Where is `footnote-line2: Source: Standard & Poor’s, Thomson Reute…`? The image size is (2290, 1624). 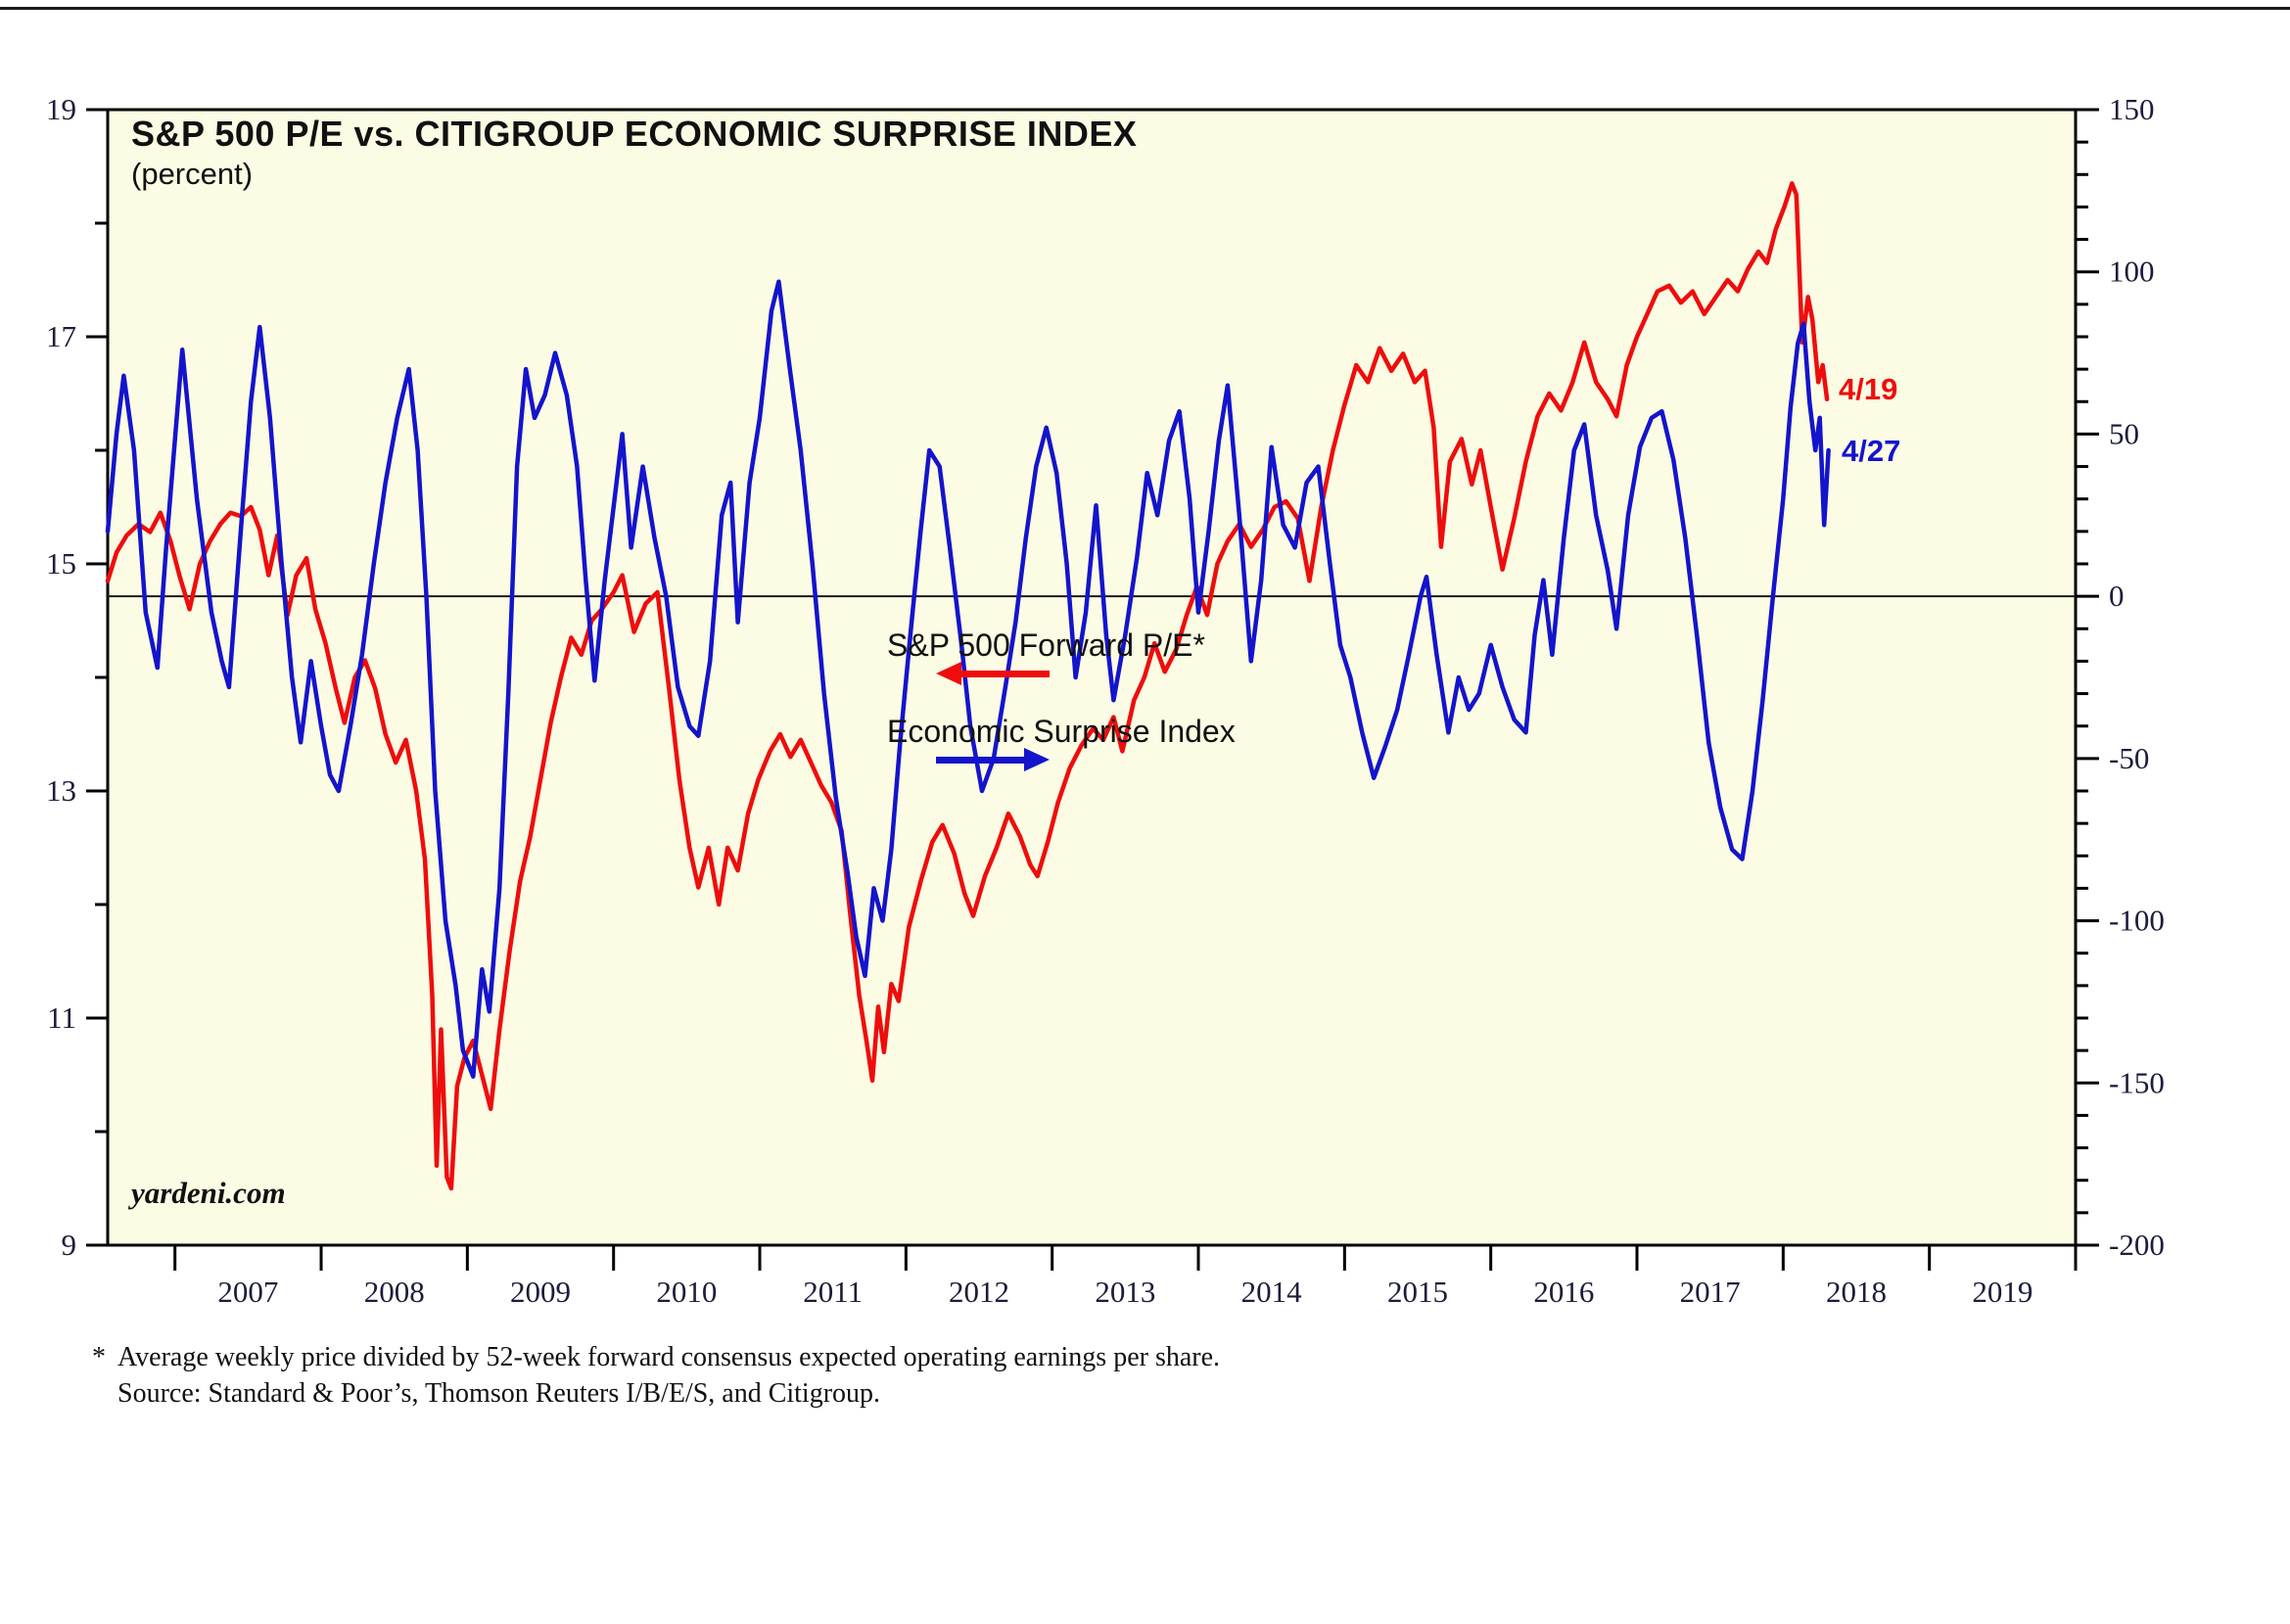 footnote-line2: Source: Standard & Poor’s, Thomson Reute… is located at coordinates (499, 1394).